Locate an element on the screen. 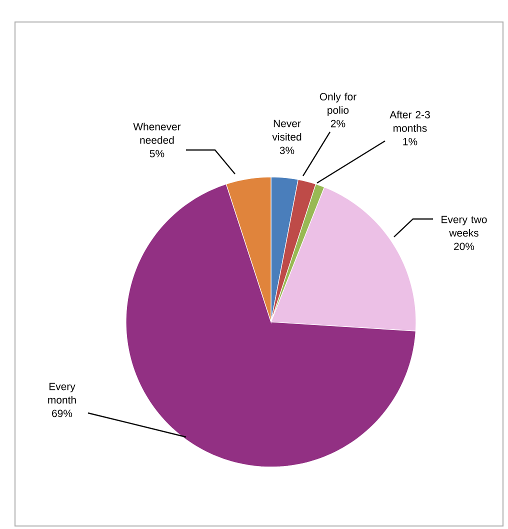  data-label: 69% is located at coordinates (62, 414).